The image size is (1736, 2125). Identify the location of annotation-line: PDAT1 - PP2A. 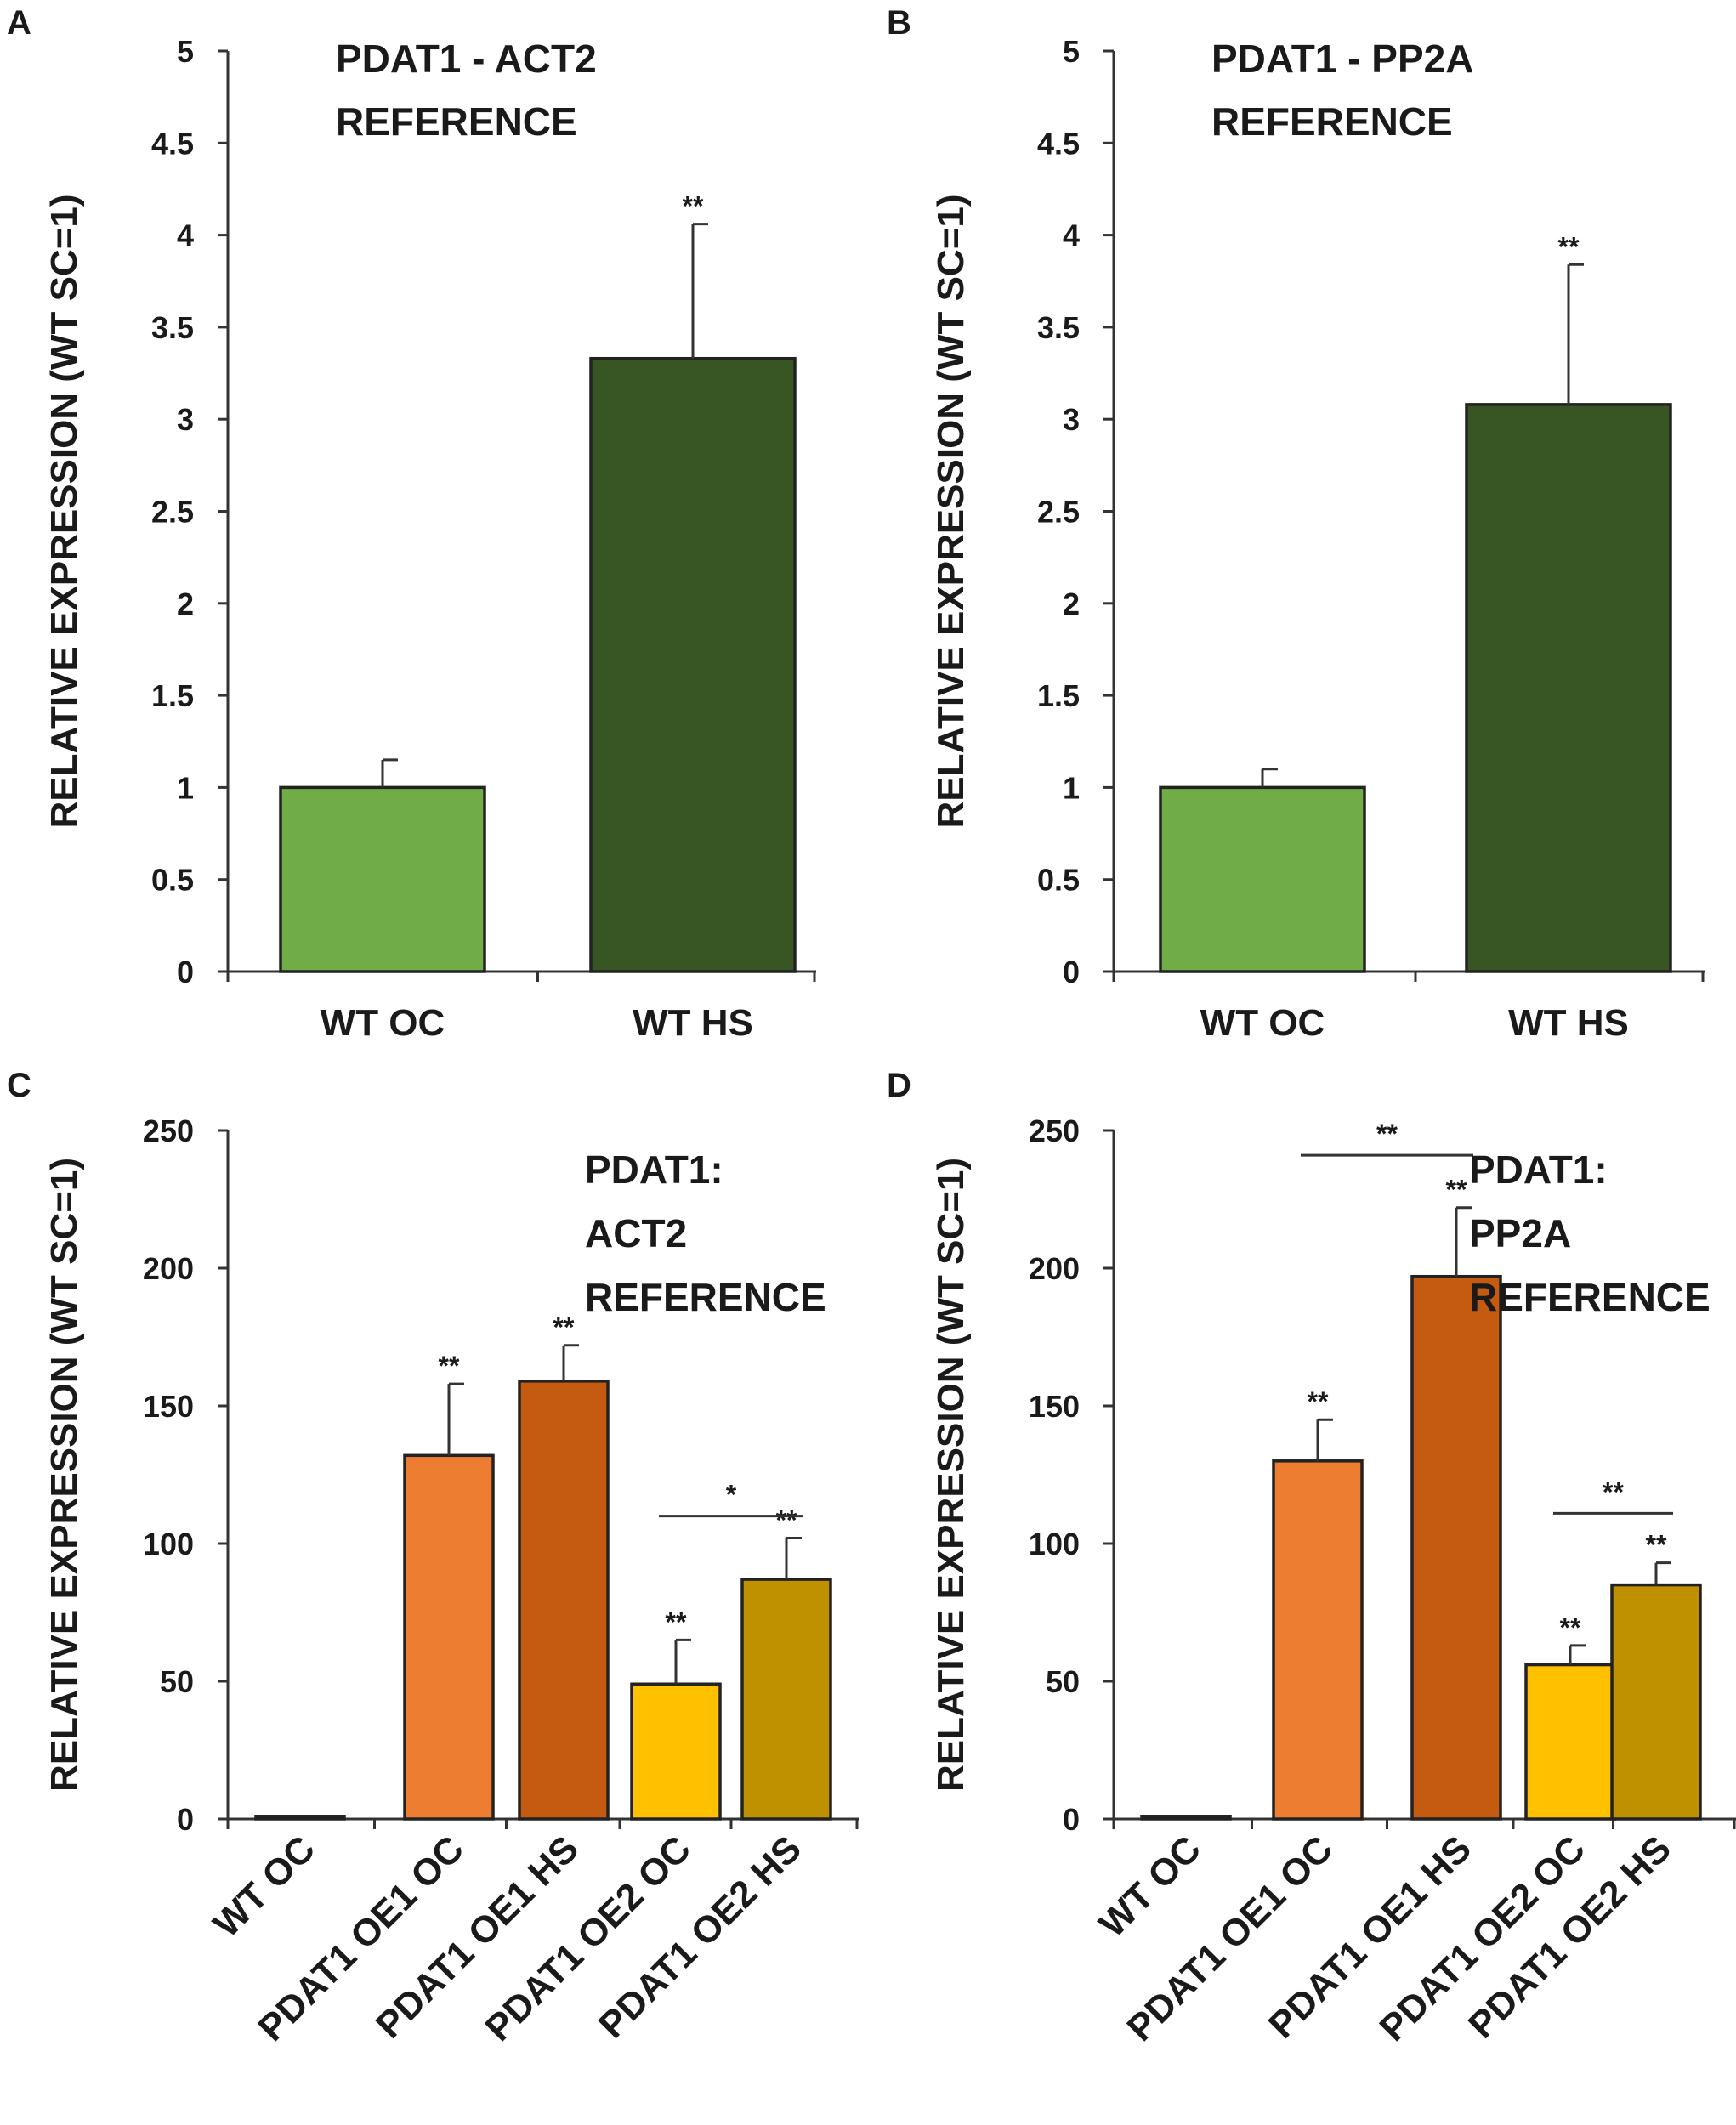
(1342, 59).